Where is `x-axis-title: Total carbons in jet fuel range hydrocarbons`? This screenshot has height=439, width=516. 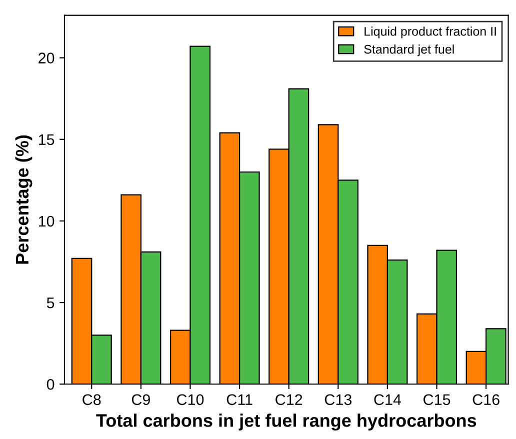 x-axis-title: Total carbons in jet fuel range hydrocarbons is located at coordinates (286, 422).